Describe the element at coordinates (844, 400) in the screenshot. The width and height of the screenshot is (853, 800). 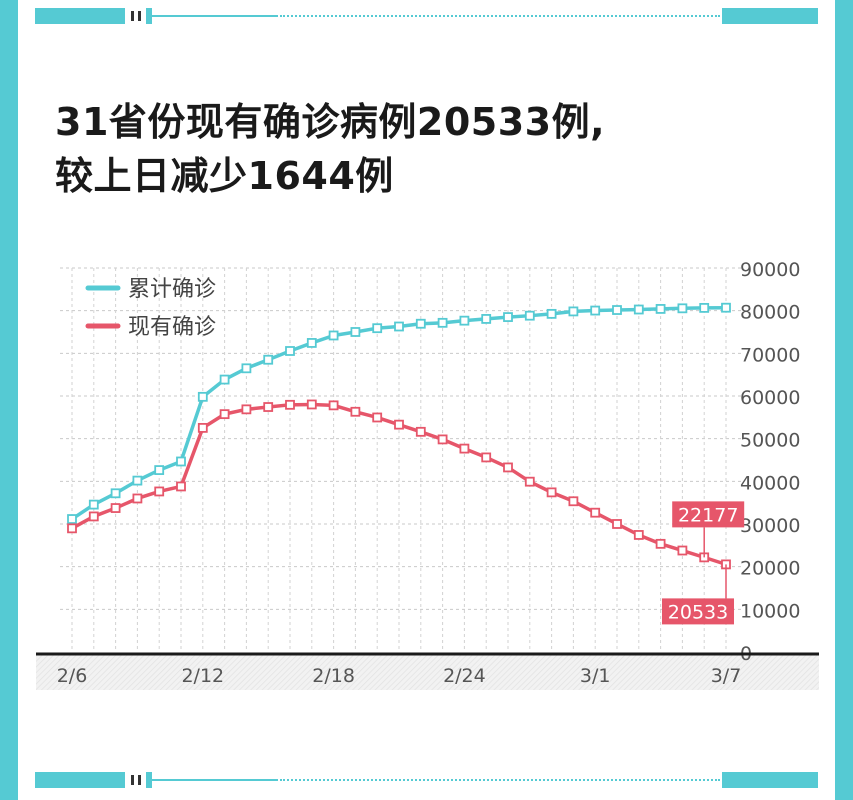
I see `frame-right-border` at that location.